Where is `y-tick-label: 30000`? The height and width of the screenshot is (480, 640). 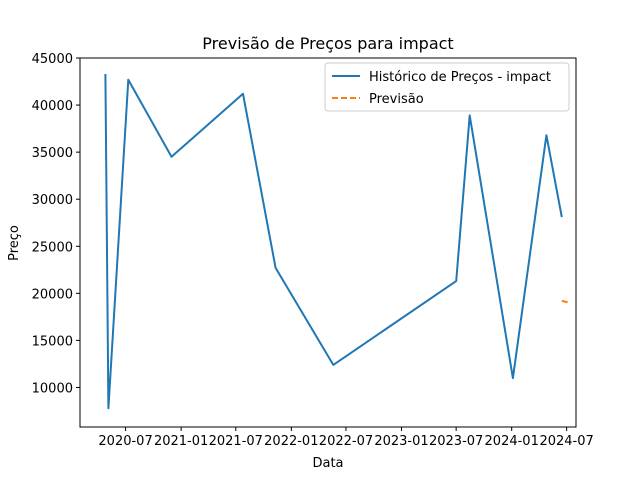
y-tick-label: 30000 is located at coordinates (52, 200).